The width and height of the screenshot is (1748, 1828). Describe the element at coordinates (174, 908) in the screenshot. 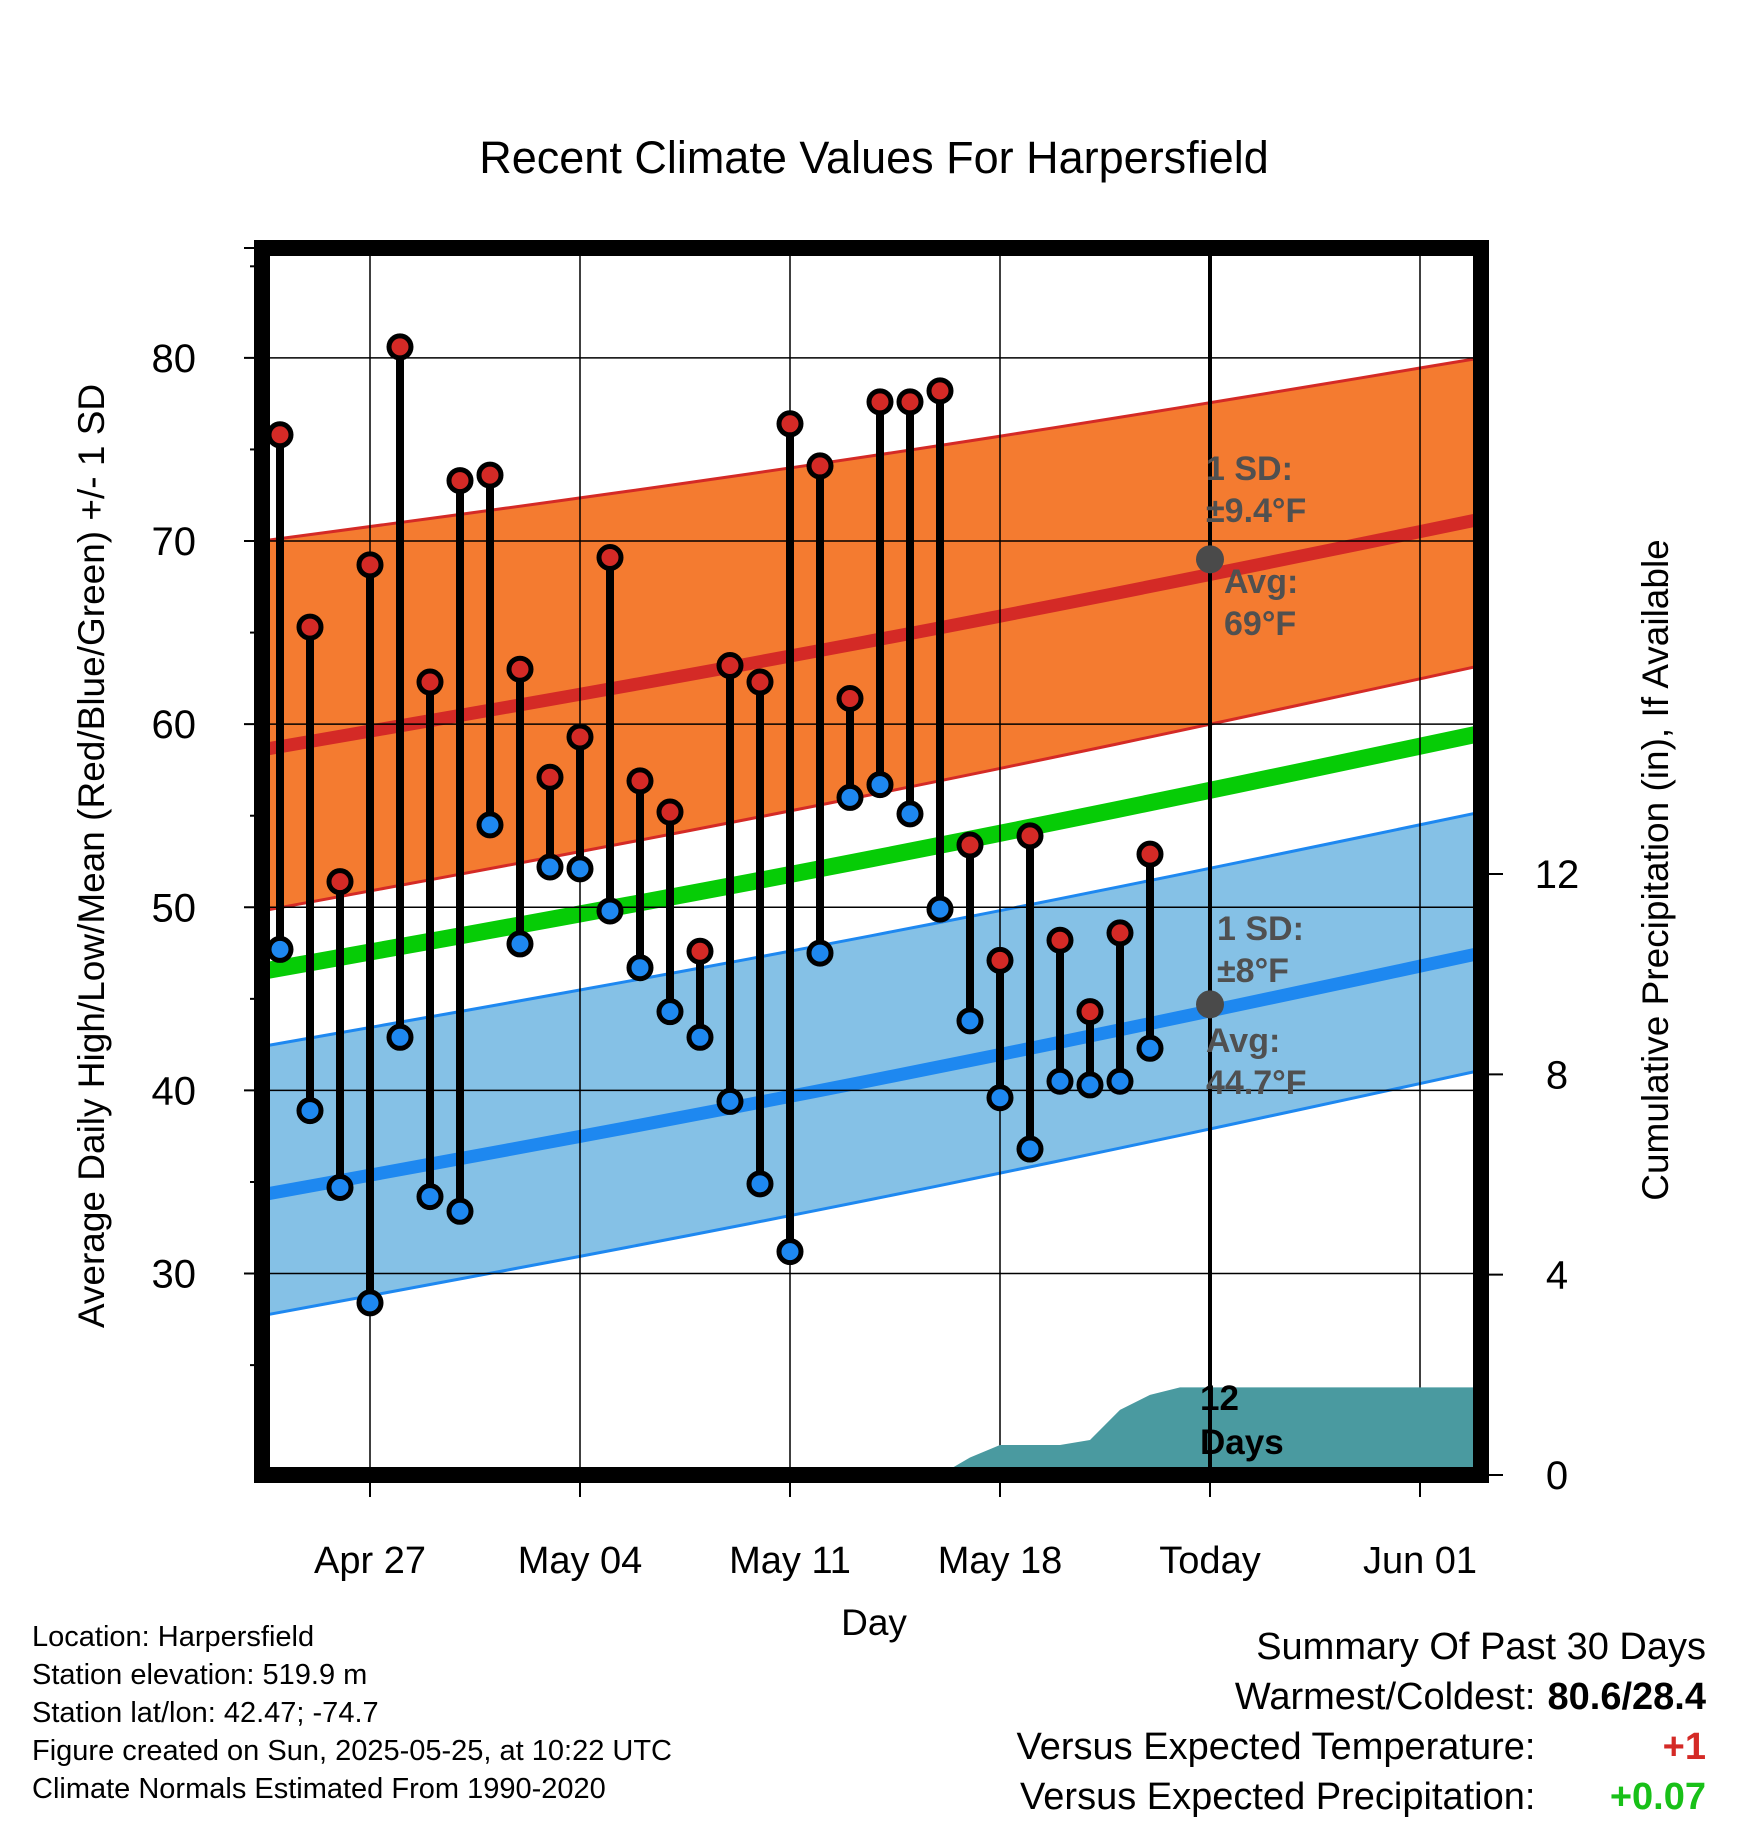

I see `y-tick-label: 50` at that location.